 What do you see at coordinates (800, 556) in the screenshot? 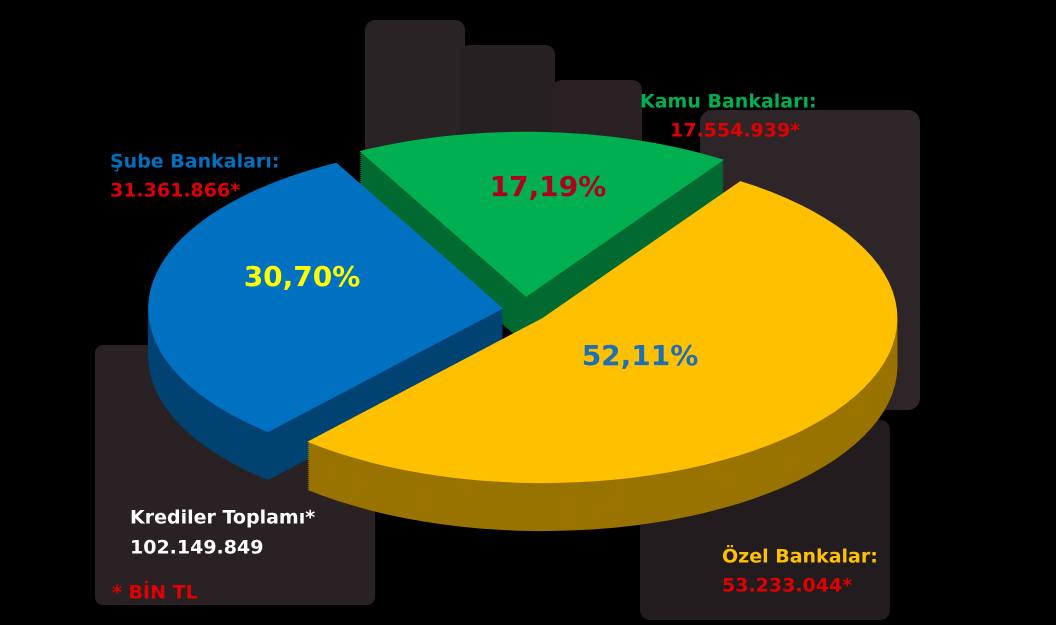
I see `category-label: Özel Bankalar:` at bounding box center [800, 556].